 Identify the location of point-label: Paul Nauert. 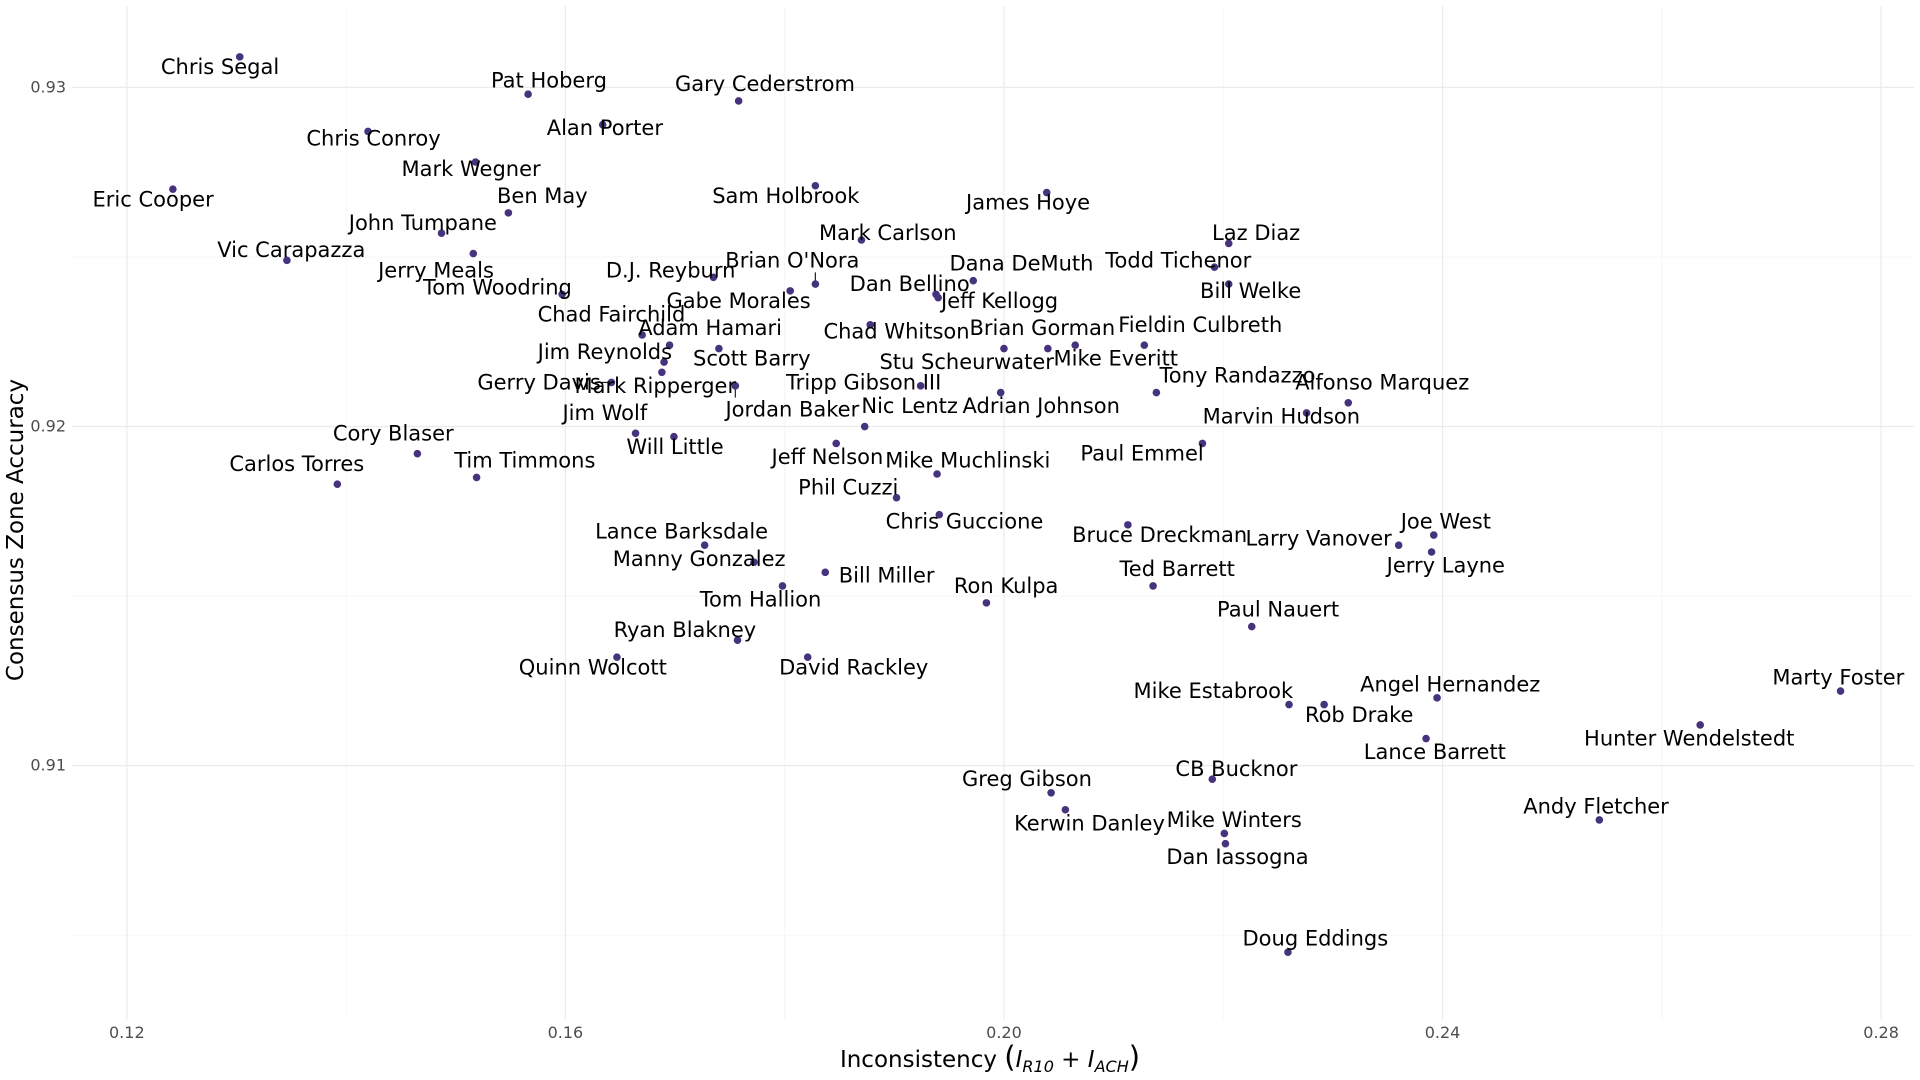
(1278, 610).